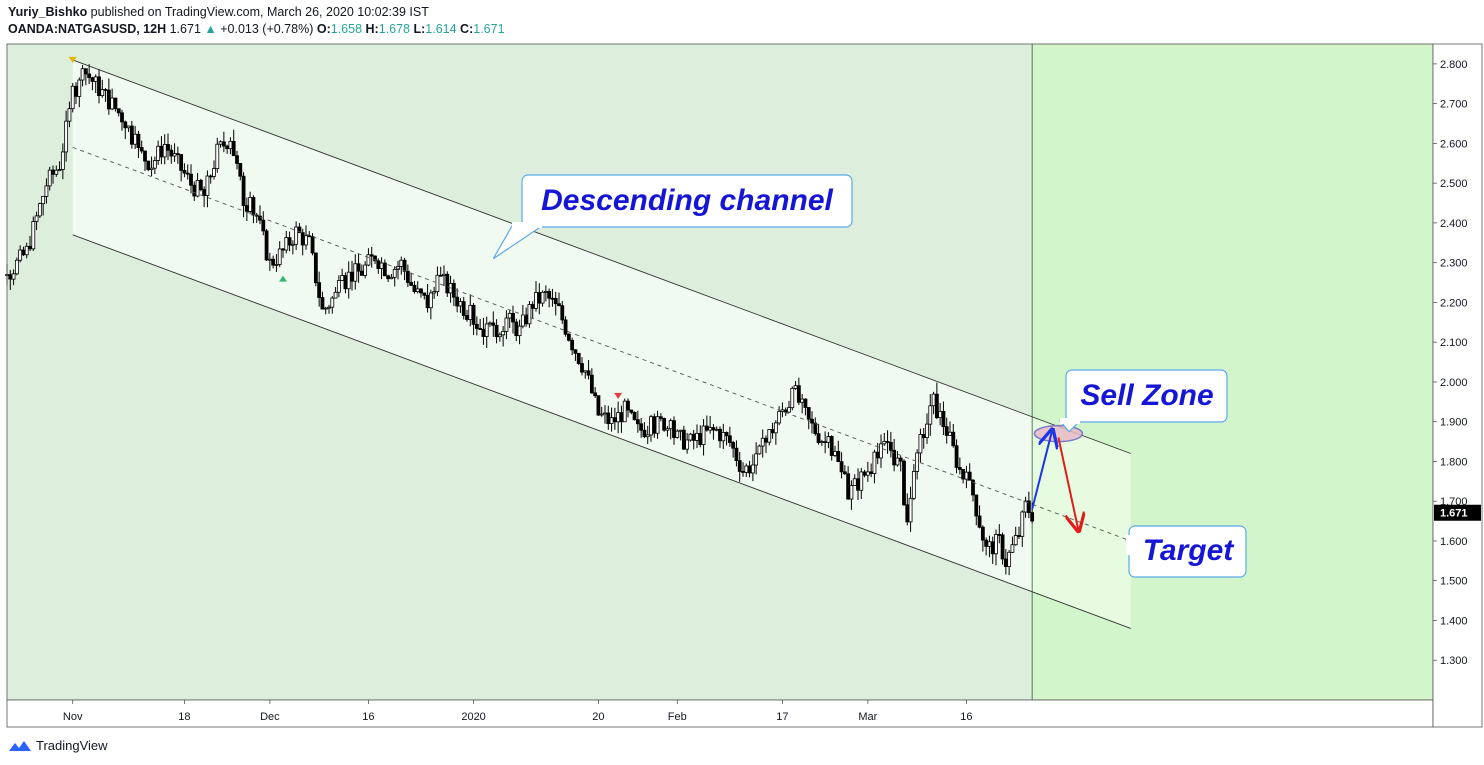 This screenshot has height=765, width=1484. I want to click on open-label: O:, so click(323, 29).